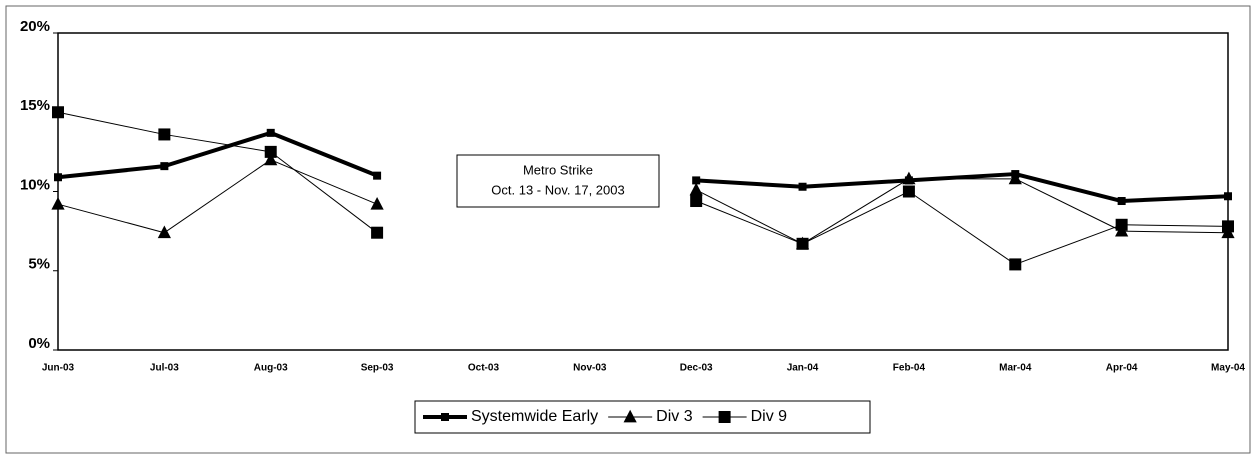  What do you see at coordinates (39, 343) in the screenshot?
I see `y-tick-label: 0%` at bounding box center [39, 343].